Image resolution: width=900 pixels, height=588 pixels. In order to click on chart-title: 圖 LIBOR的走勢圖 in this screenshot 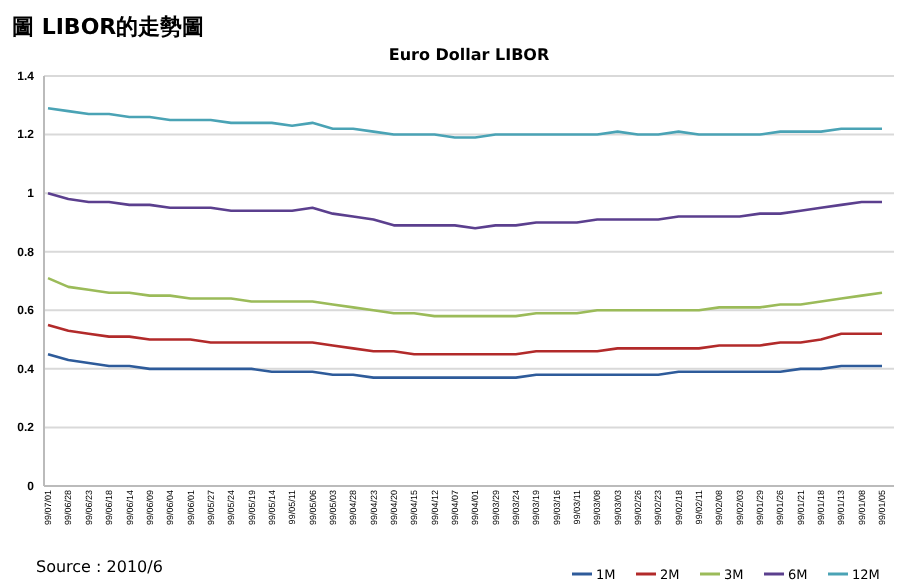, I will do `click(108, 27)`.